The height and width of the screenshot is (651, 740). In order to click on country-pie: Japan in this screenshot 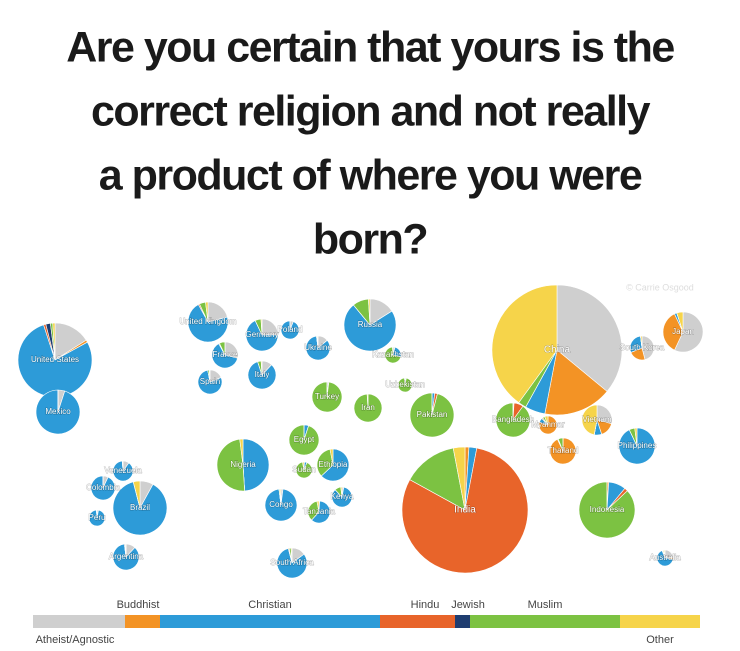, I will do `click(683, 332)`.